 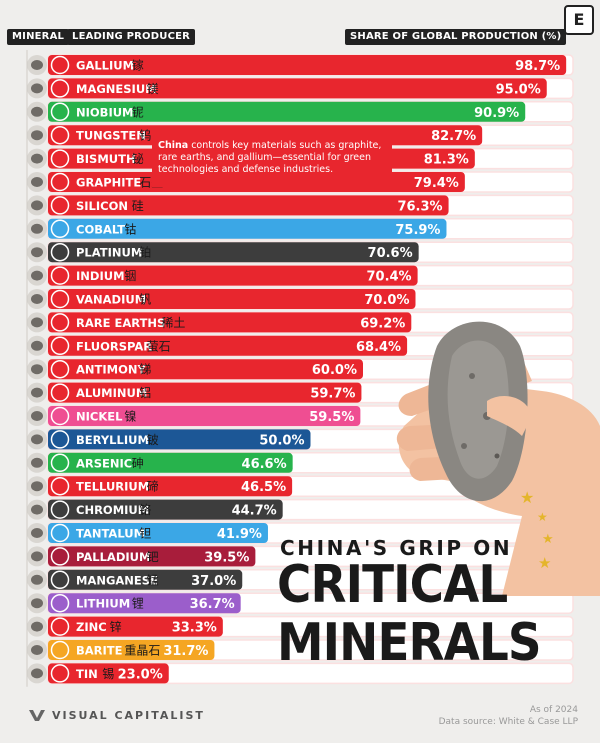 I want to click on bar-barite, so click(x=131, y=650).